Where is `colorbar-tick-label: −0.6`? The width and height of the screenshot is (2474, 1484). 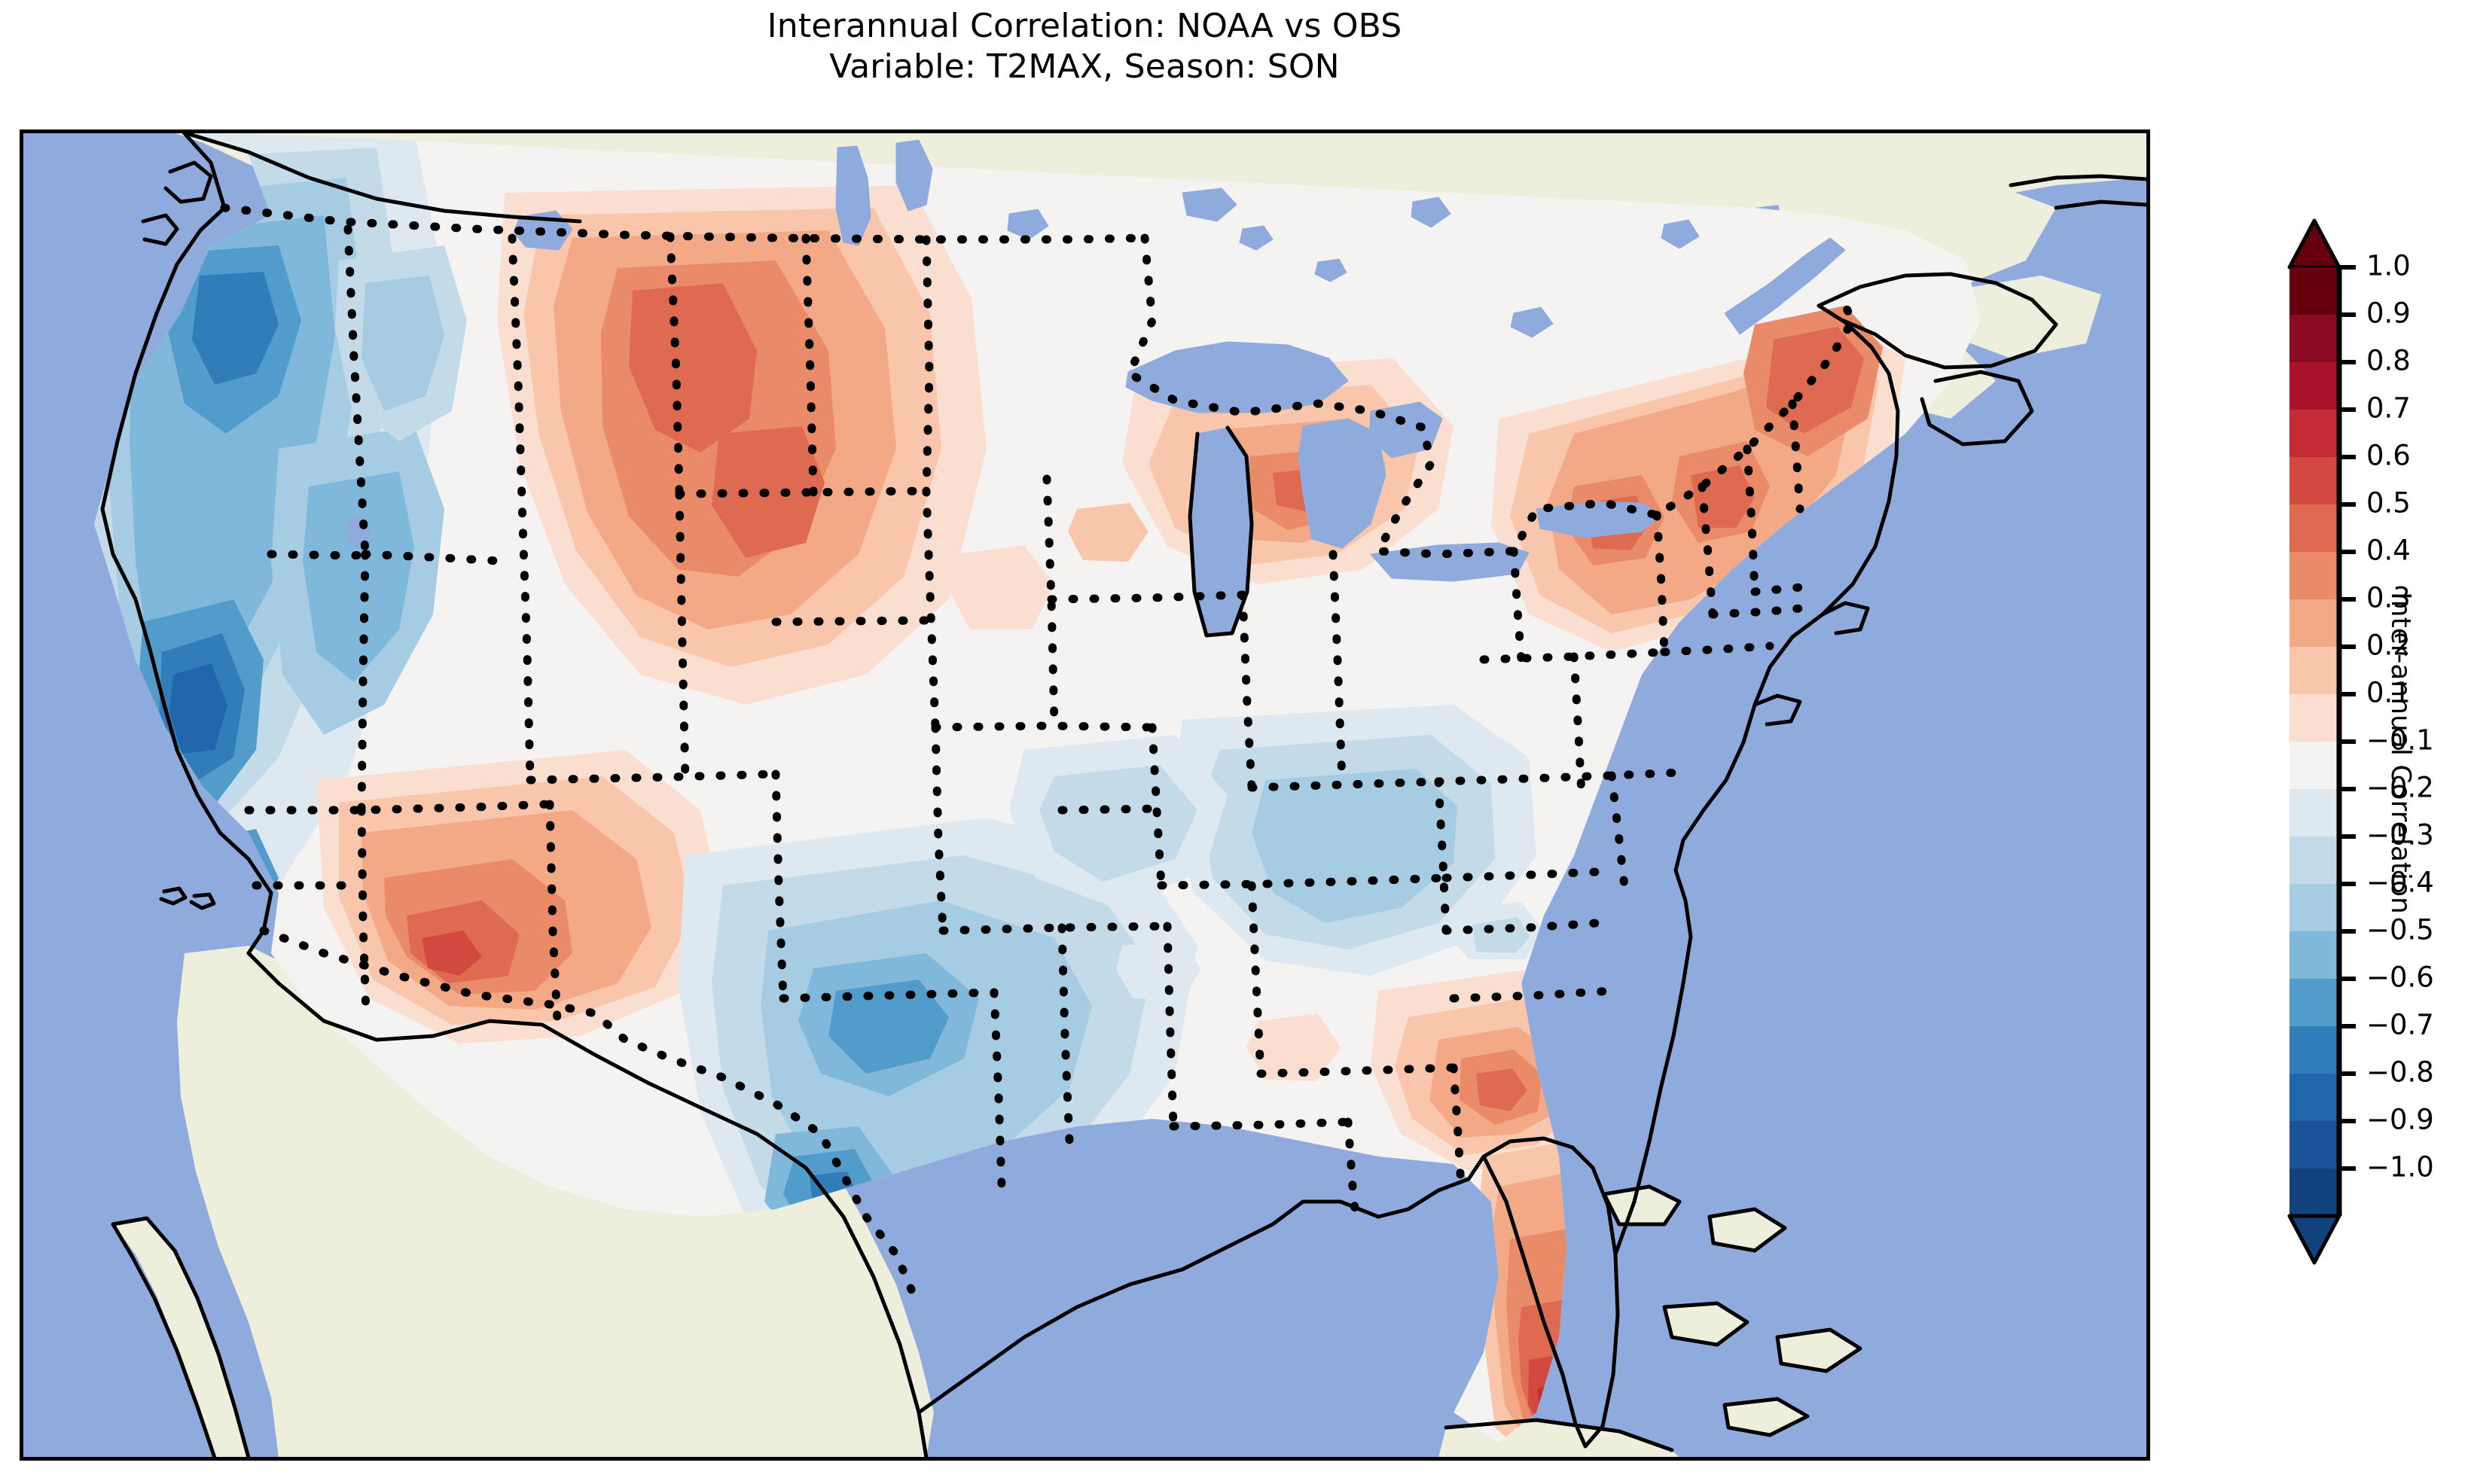
colorbar-tick-label: −0.6 is located at coordinates (2400, 977).